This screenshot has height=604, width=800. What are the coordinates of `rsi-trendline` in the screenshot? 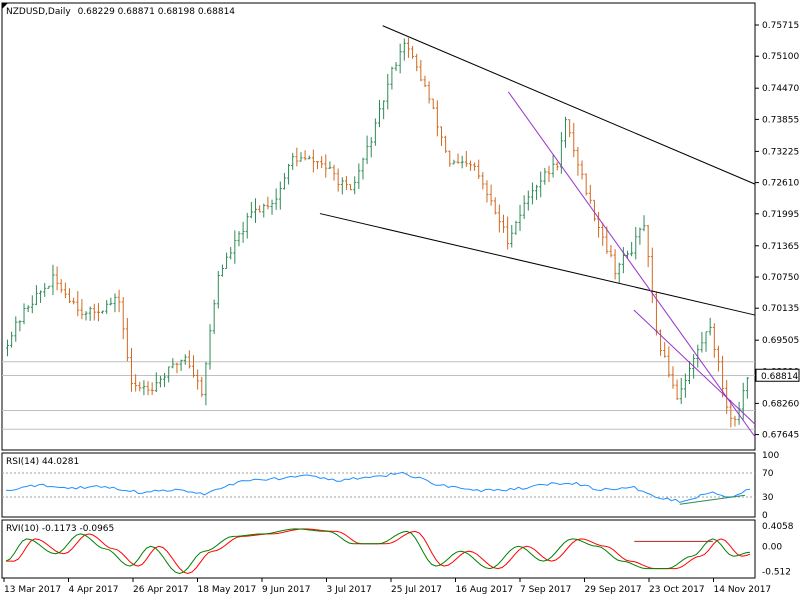 It's located at (712, 499).